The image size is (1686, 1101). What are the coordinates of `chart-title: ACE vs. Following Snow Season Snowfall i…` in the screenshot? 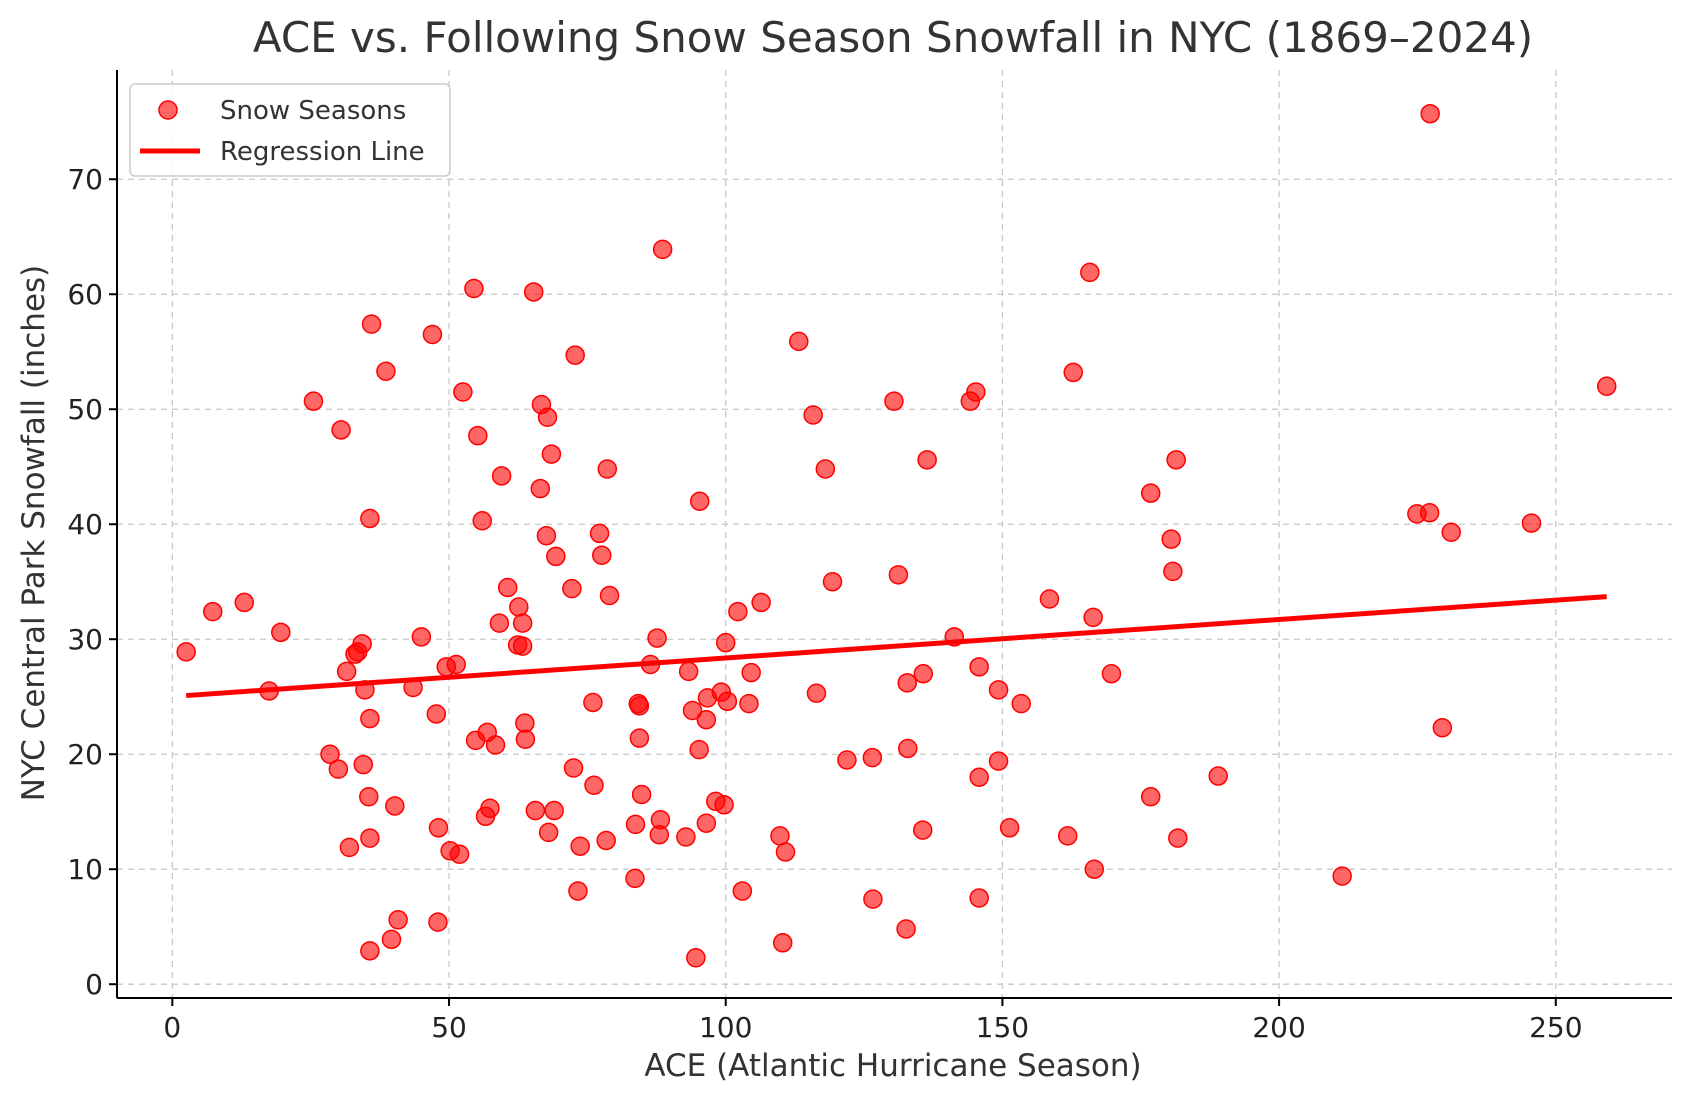 It's located at (893, 37).